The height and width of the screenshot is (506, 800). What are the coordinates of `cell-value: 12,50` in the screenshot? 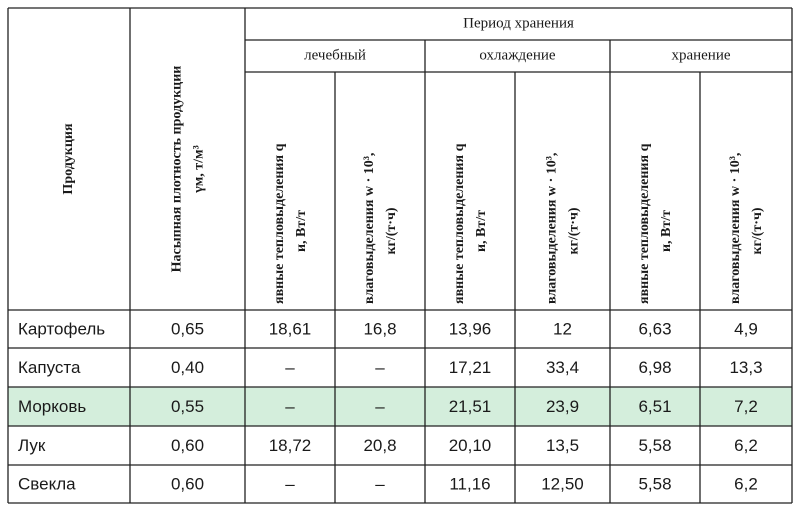 It's located at (562, 483).